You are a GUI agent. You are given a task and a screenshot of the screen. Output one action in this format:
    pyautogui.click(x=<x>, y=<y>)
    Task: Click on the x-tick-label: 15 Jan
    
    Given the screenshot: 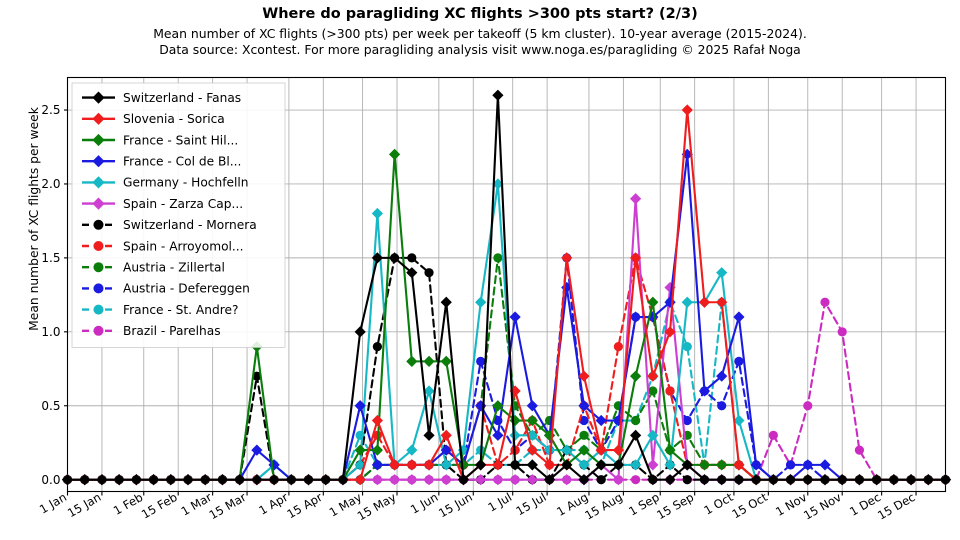 What is the action you would take?
    pyautogui.click(x=84, y=505)
    